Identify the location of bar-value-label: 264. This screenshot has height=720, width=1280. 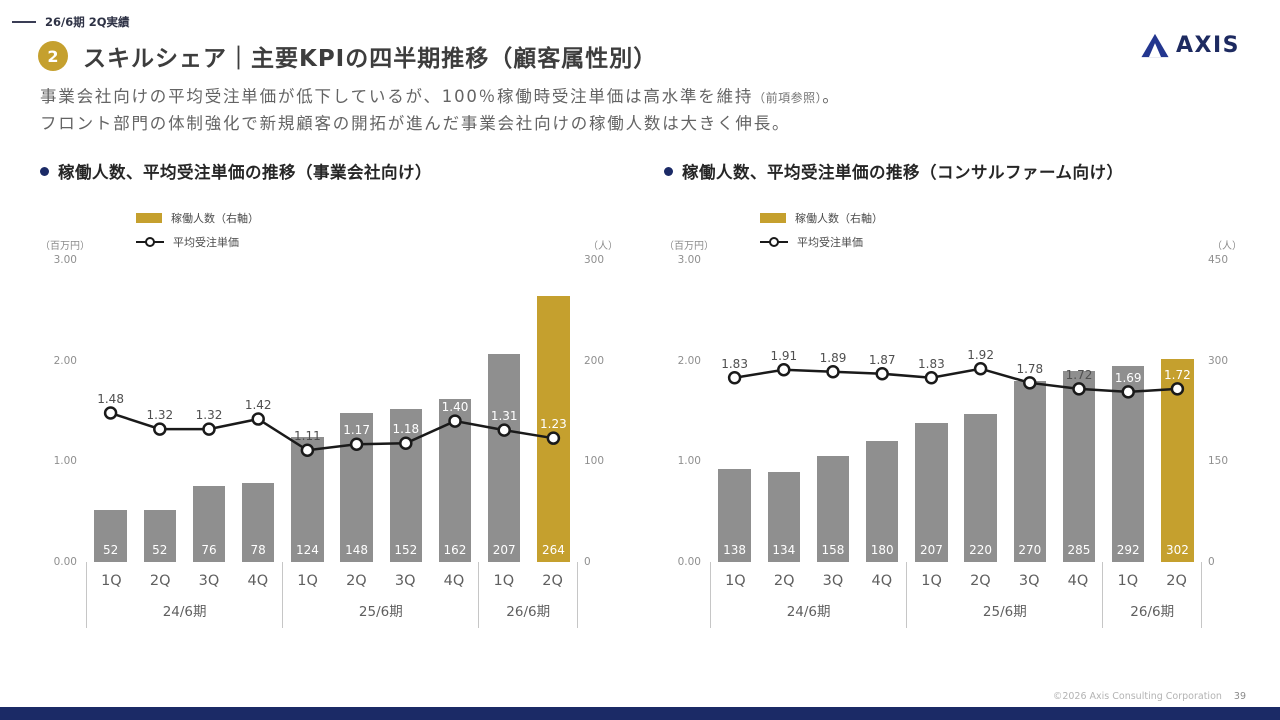
(553, 550).